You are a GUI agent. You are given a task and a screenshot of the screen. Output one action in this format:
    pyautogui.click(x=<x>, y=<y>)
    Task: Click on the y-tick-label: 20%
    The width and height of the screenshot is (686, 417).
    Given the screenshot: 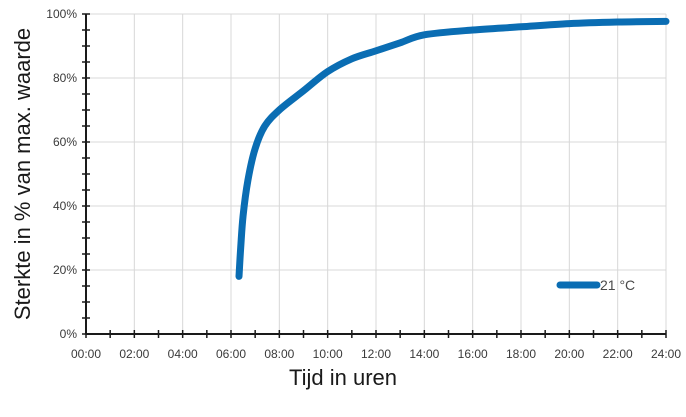 What is the action you would take?
    pyautogui.click(x=65, y=270)
    